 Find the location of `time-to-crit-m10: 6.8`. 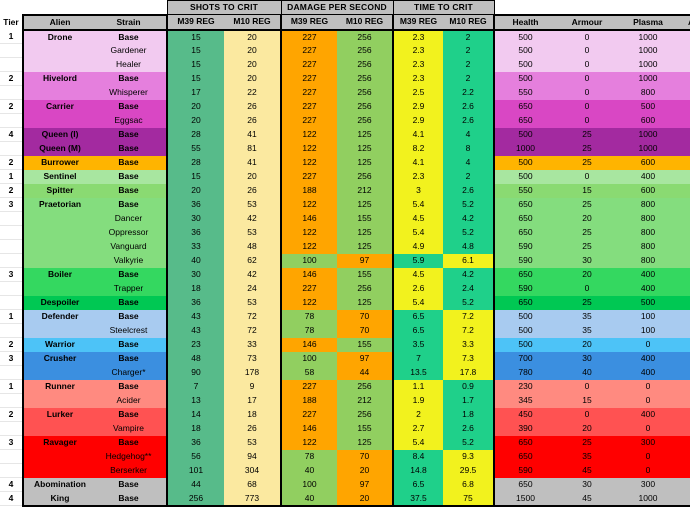

time-to-crit-m10: 6.8 is located at coordinates (469, 484).